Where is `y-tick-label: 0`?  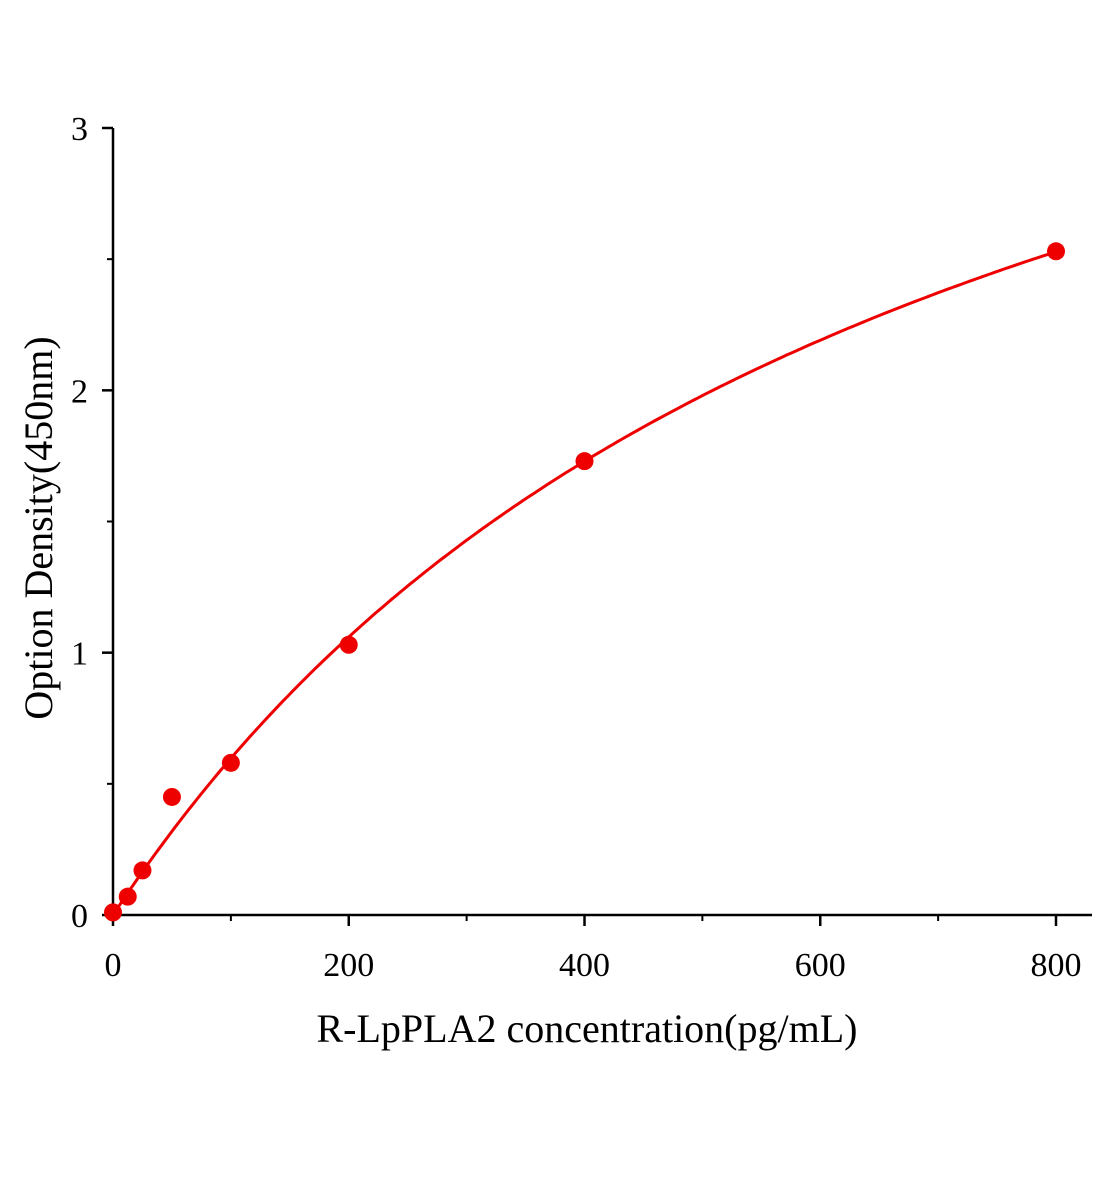 y-tick-label: 0 is located at coordinates (79, 916).